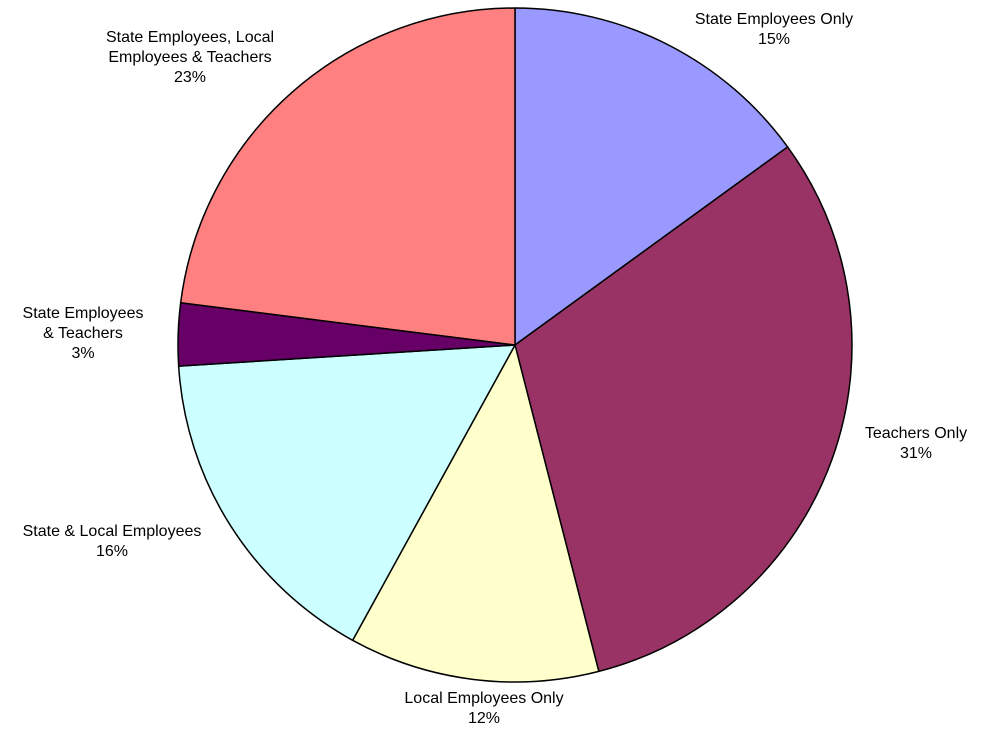 Image resolution: width=983 pixels, height=740 pixels. What do you see at coordinates (112, 551) in the screenshot?
I see `slice-percent: 16%` at bounding box center [112, 551].